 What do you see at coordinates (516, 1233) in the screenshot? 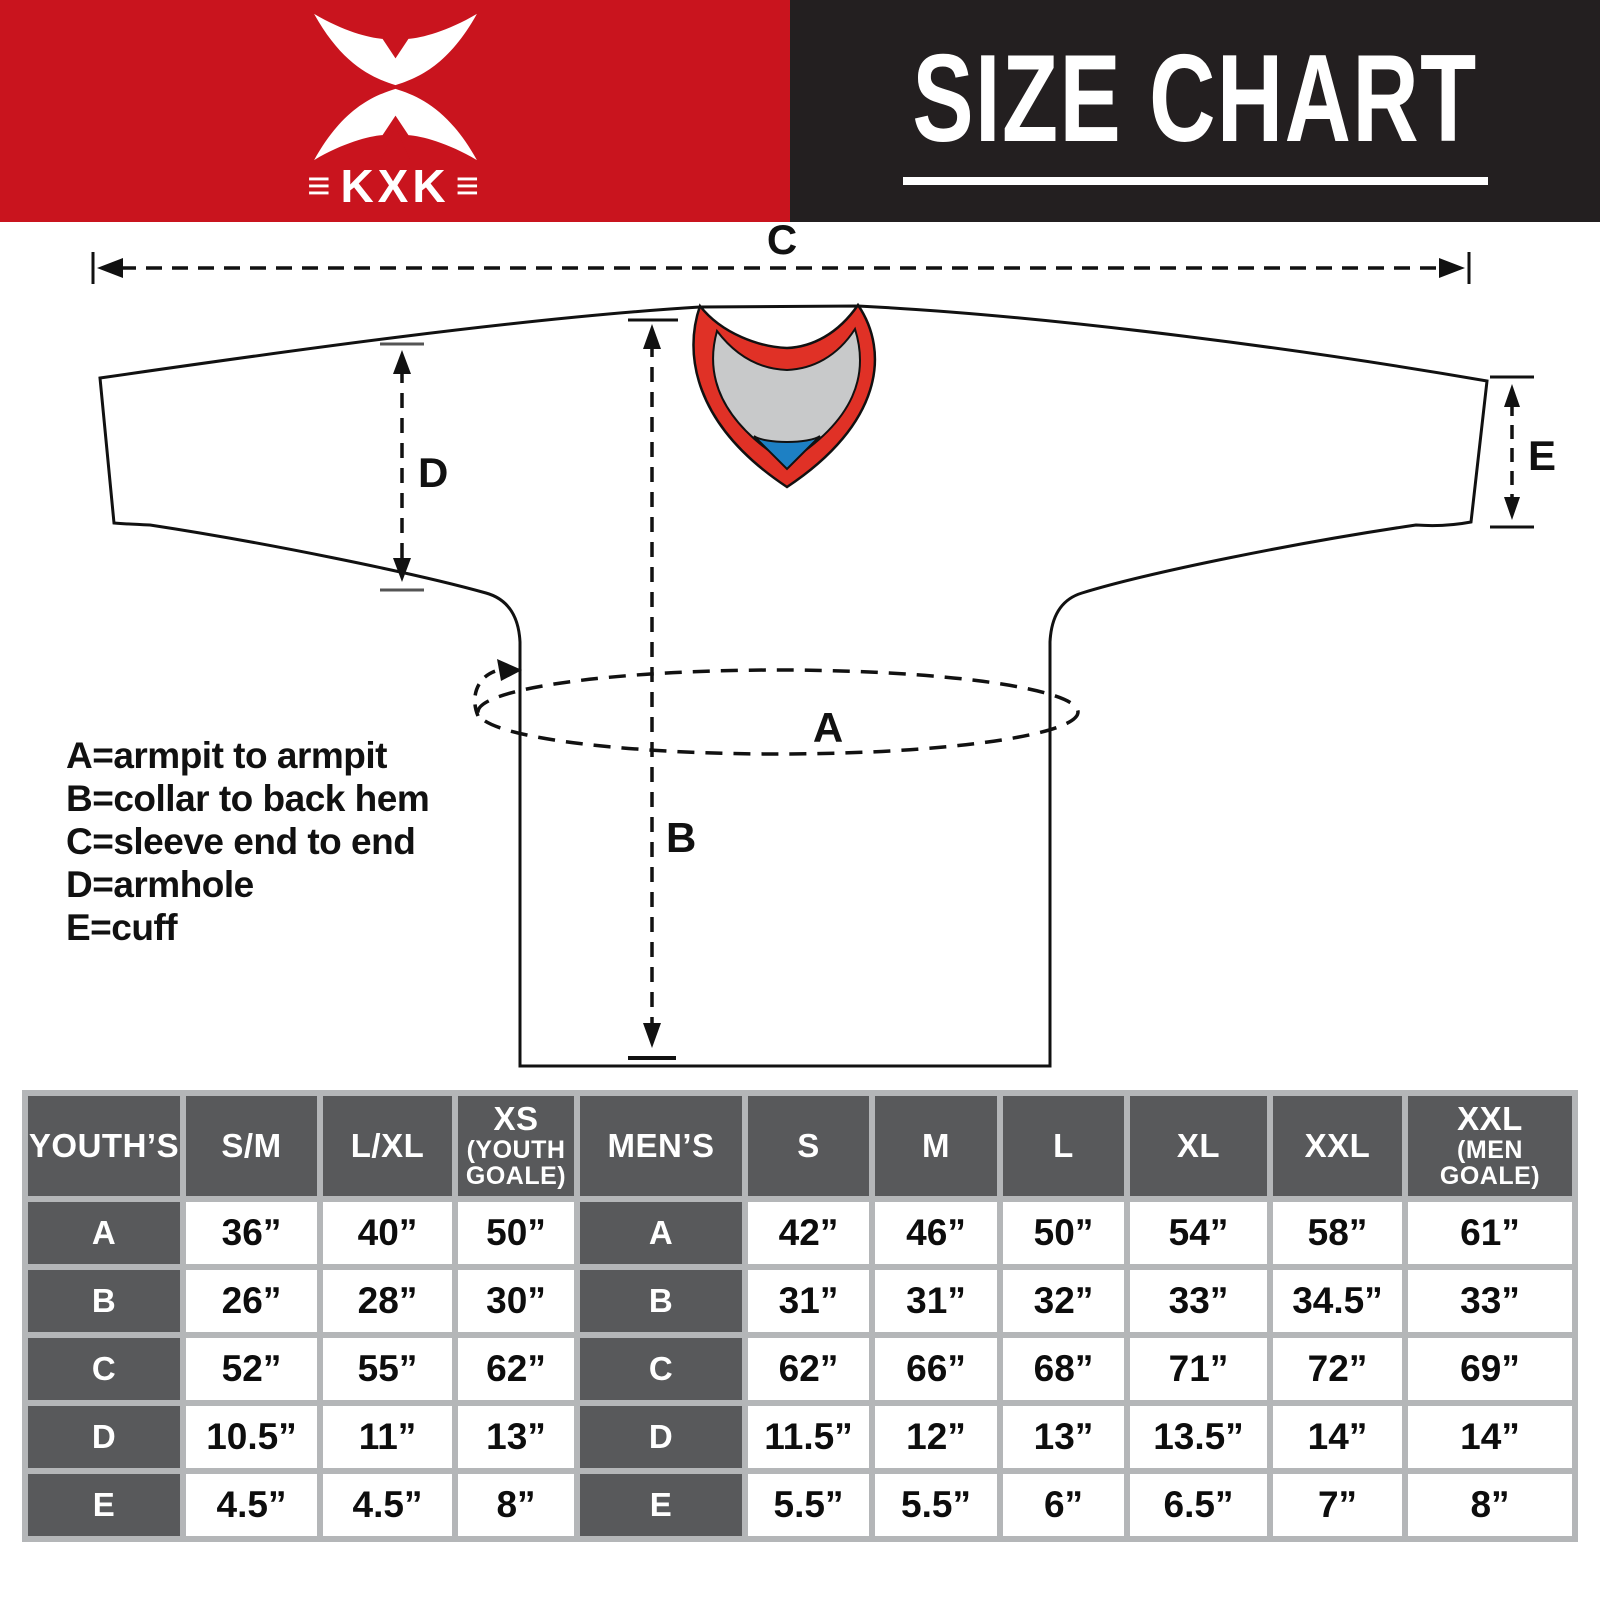
I see `cell-value: 50”` at bounding box center [516, 1233].